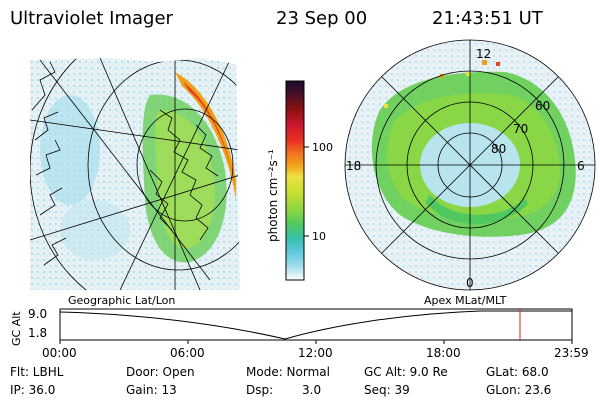 This screenshot has height=400, width=600. What do you see at coordinates (498, 149) in the screenshot?
I see `lat-label-80: 80` at bounding box center [498, 149].